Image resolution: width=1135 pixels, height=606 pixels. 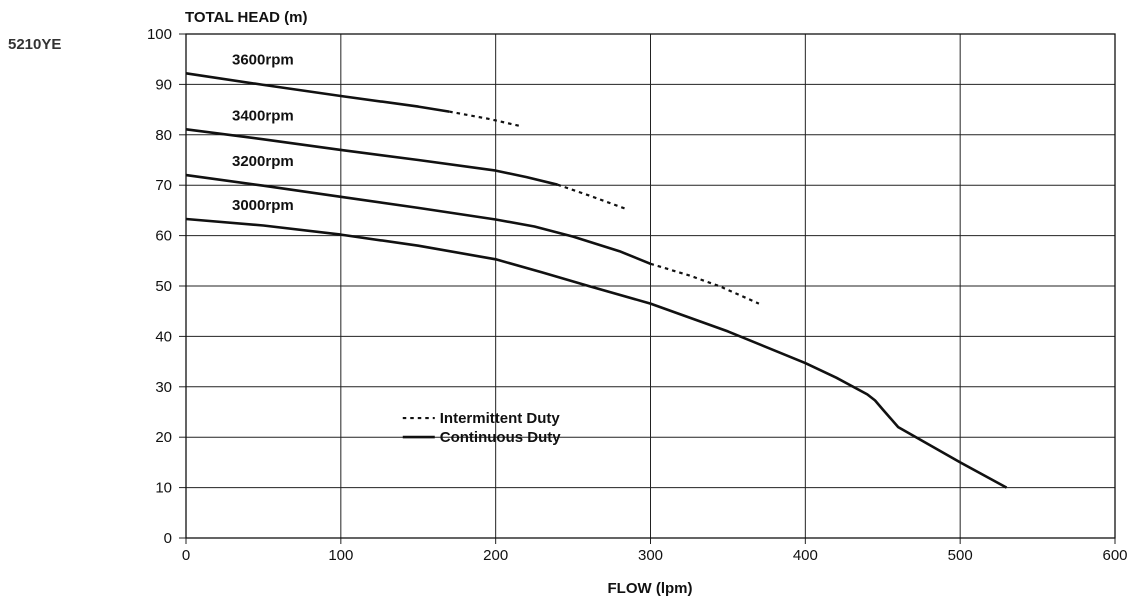 What do you see at coordinates (500, 418) in the screenshot?
I see `legend-label-dotted: Intermittent Duty` at bounding box center [500, 418].